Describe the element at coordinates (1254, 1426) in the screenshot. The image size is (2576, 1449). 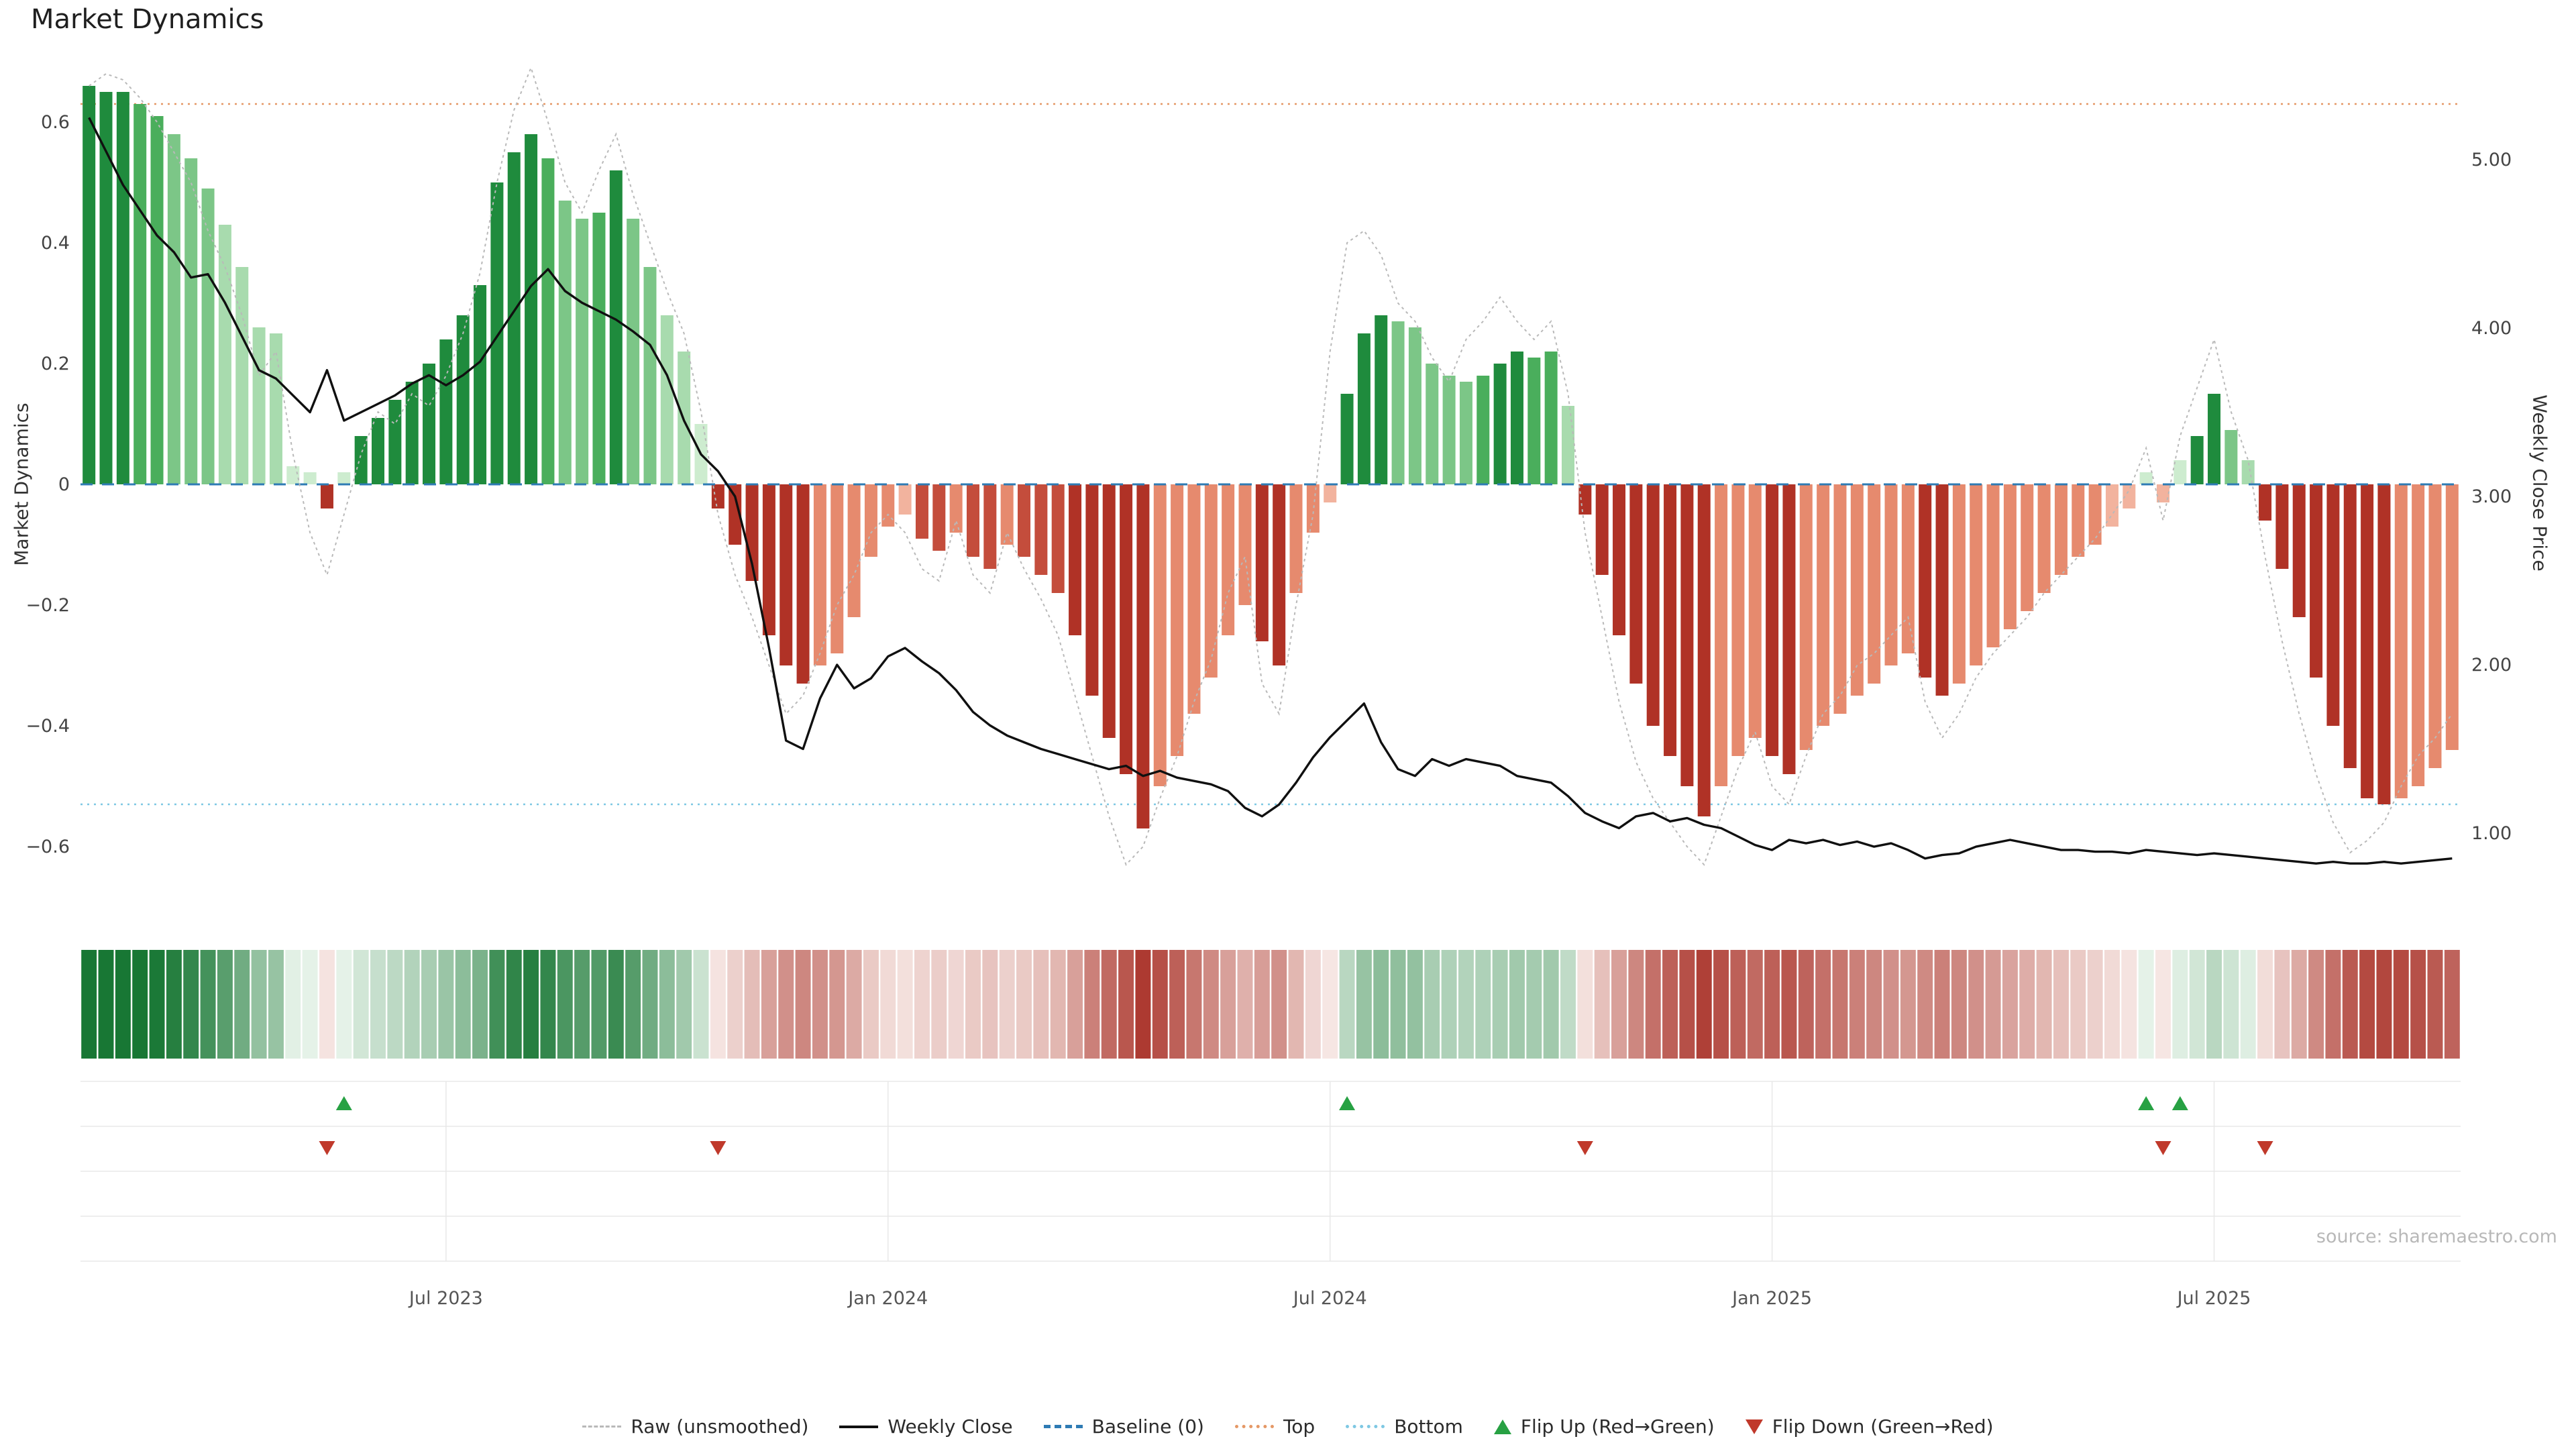
I see `top-line-sample-icon` at that location.